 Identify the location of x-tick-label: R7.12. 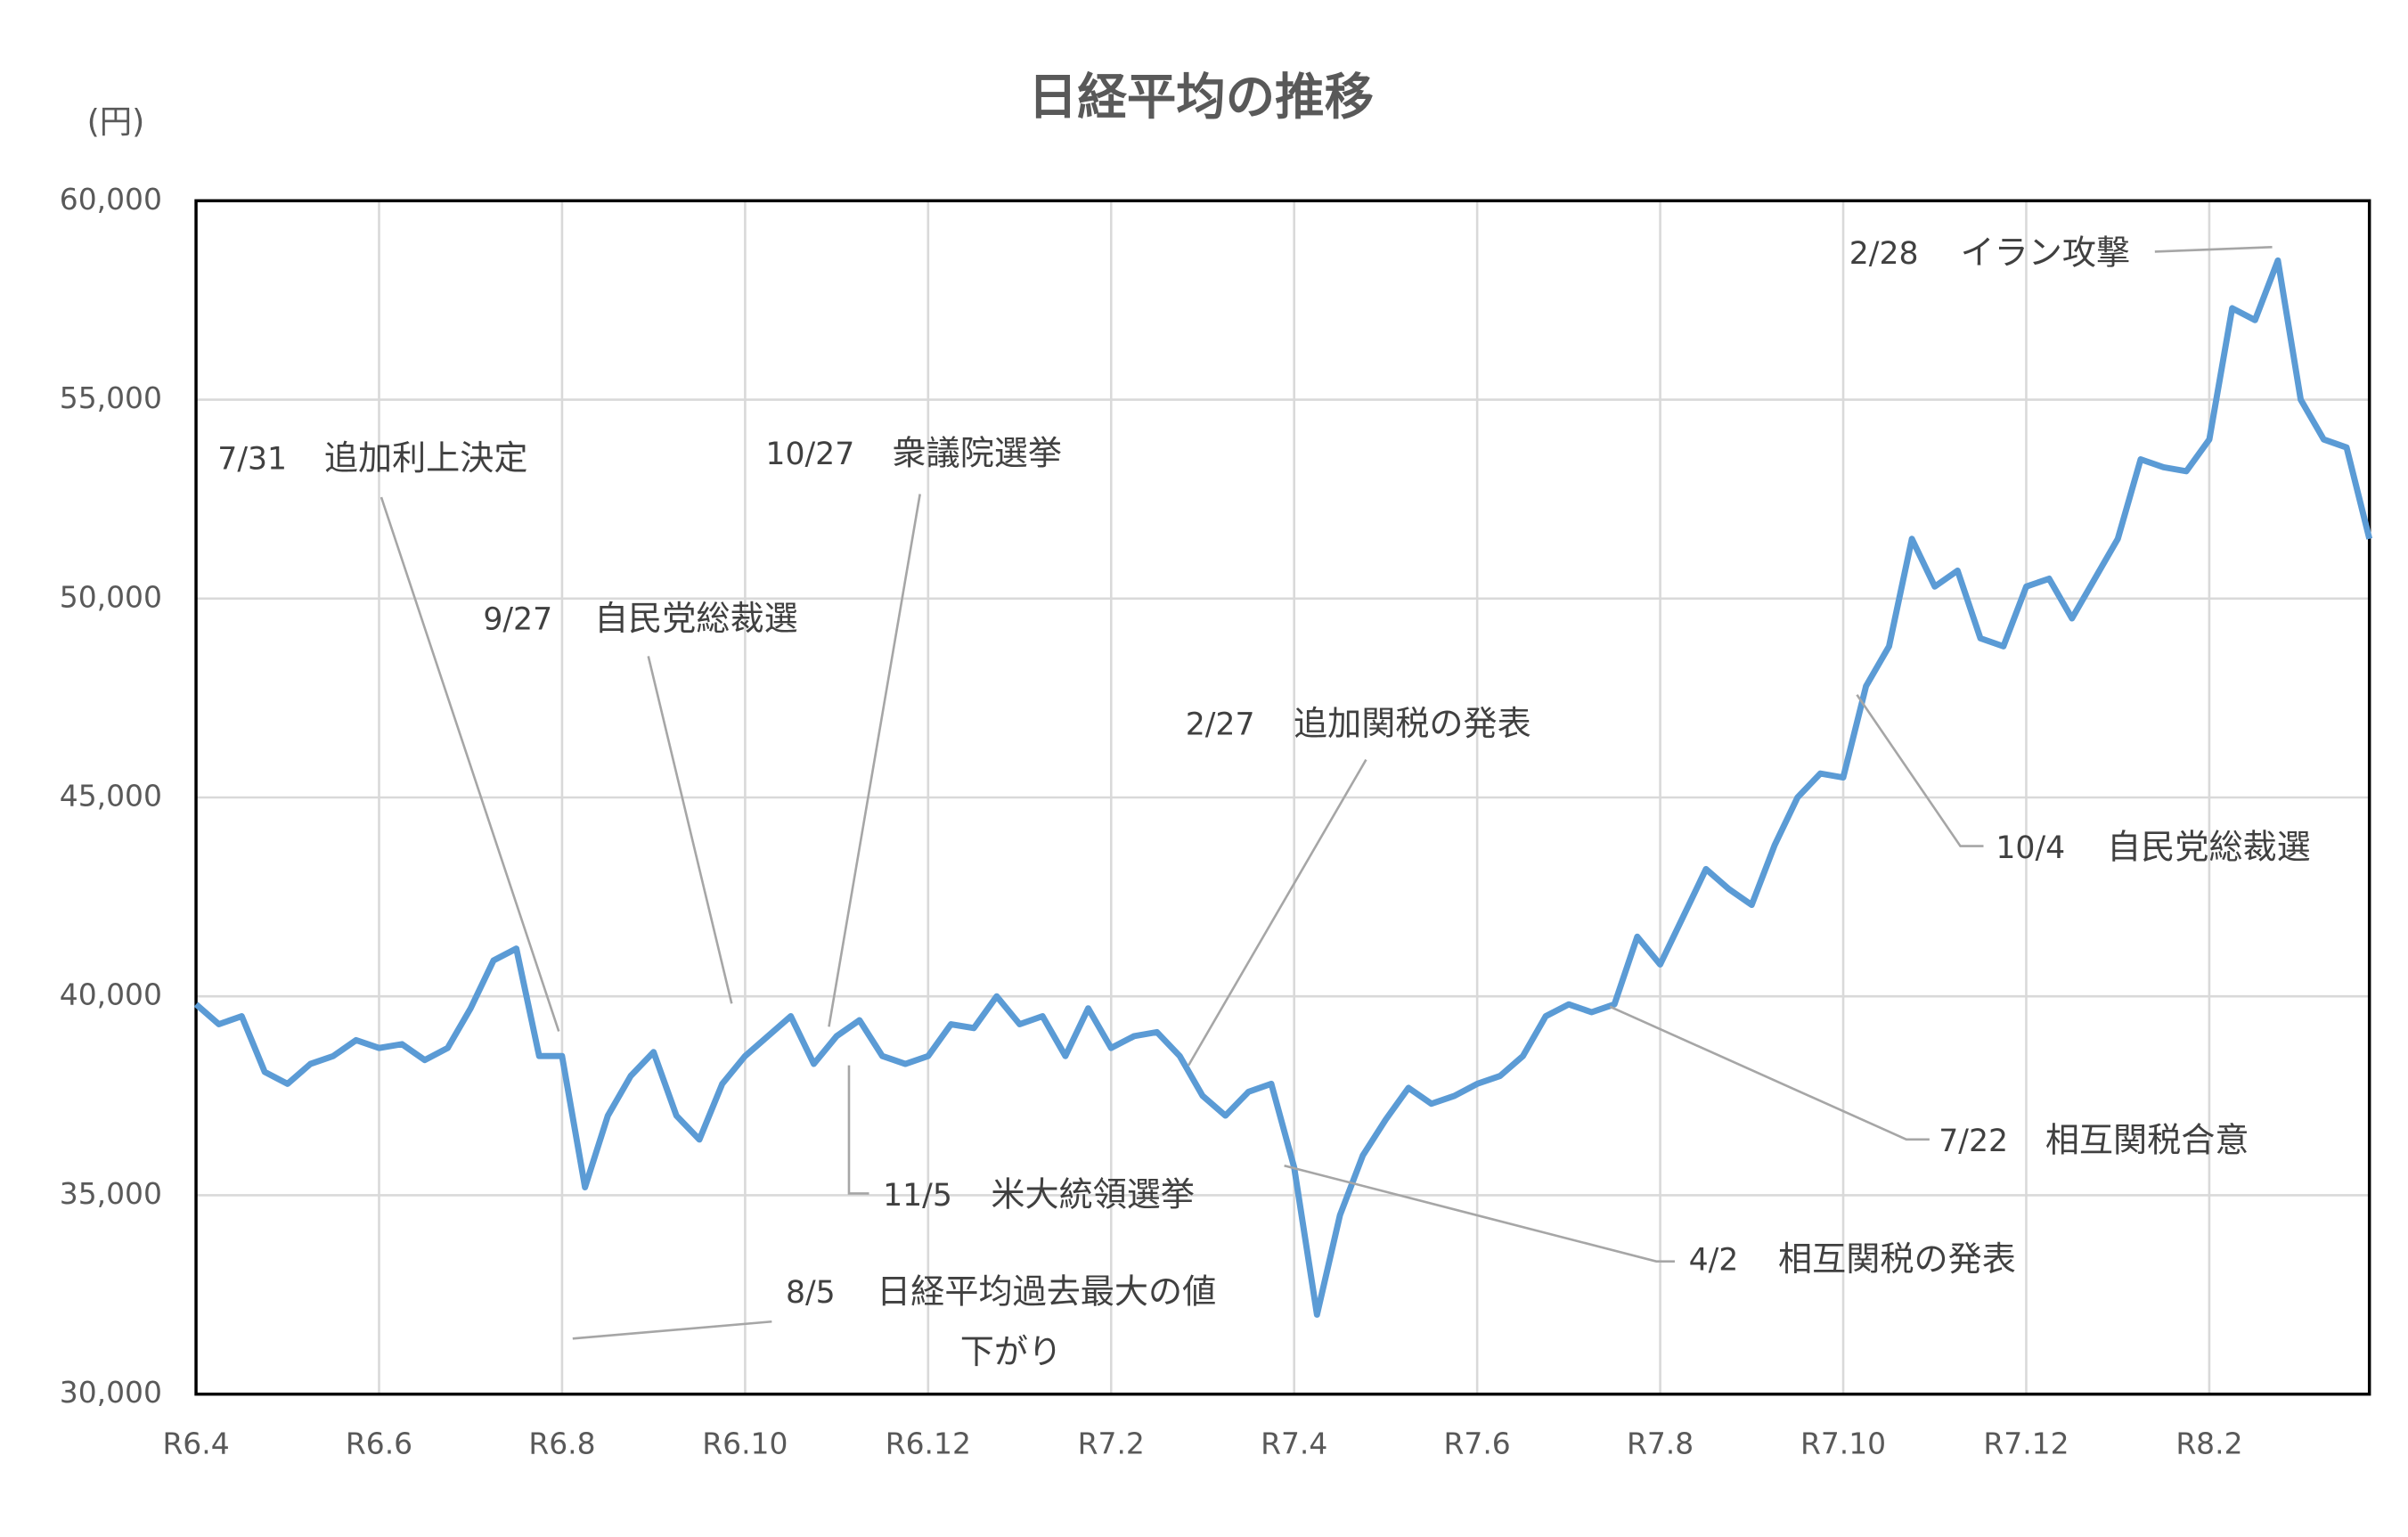
(2026, 1443).